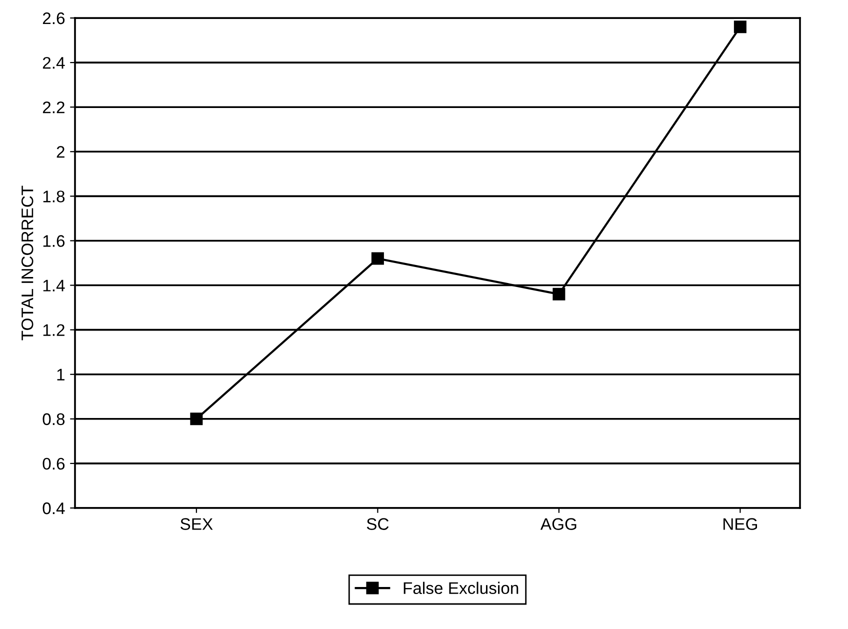  What do you see at coordinates (53, 508) in the screenshot?
I see `y-tick-label: 0.4` at bounding box center [53, 508].